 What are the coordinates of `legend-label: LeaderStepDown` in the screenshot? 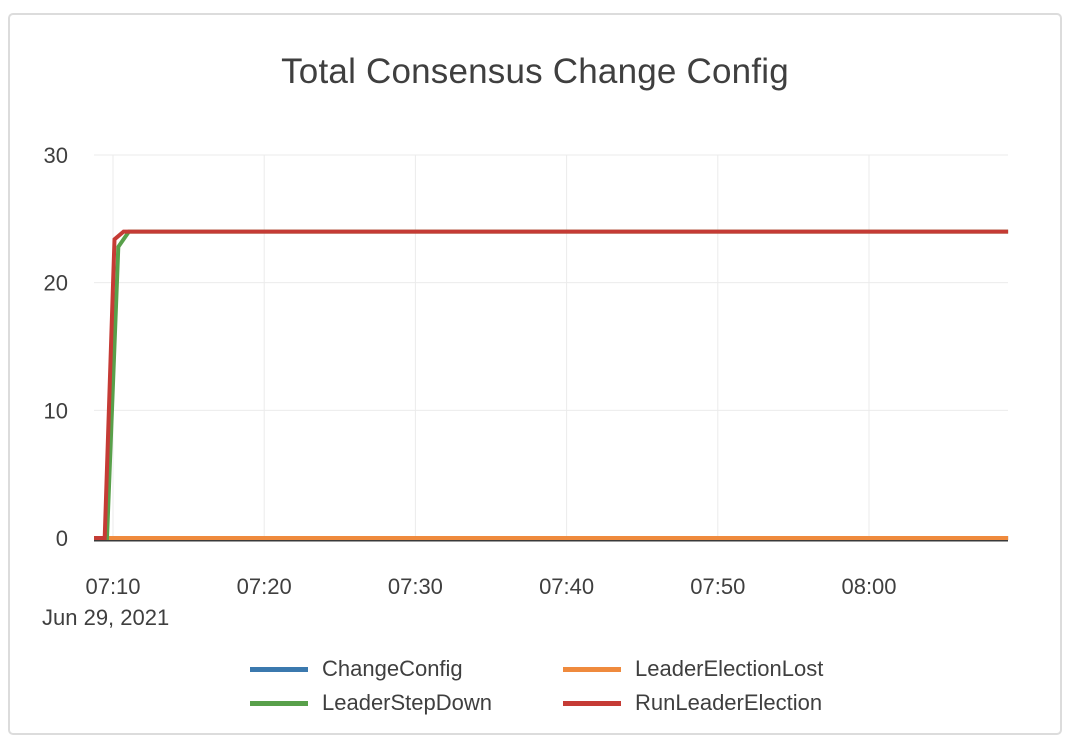 It's located at (407, 702).